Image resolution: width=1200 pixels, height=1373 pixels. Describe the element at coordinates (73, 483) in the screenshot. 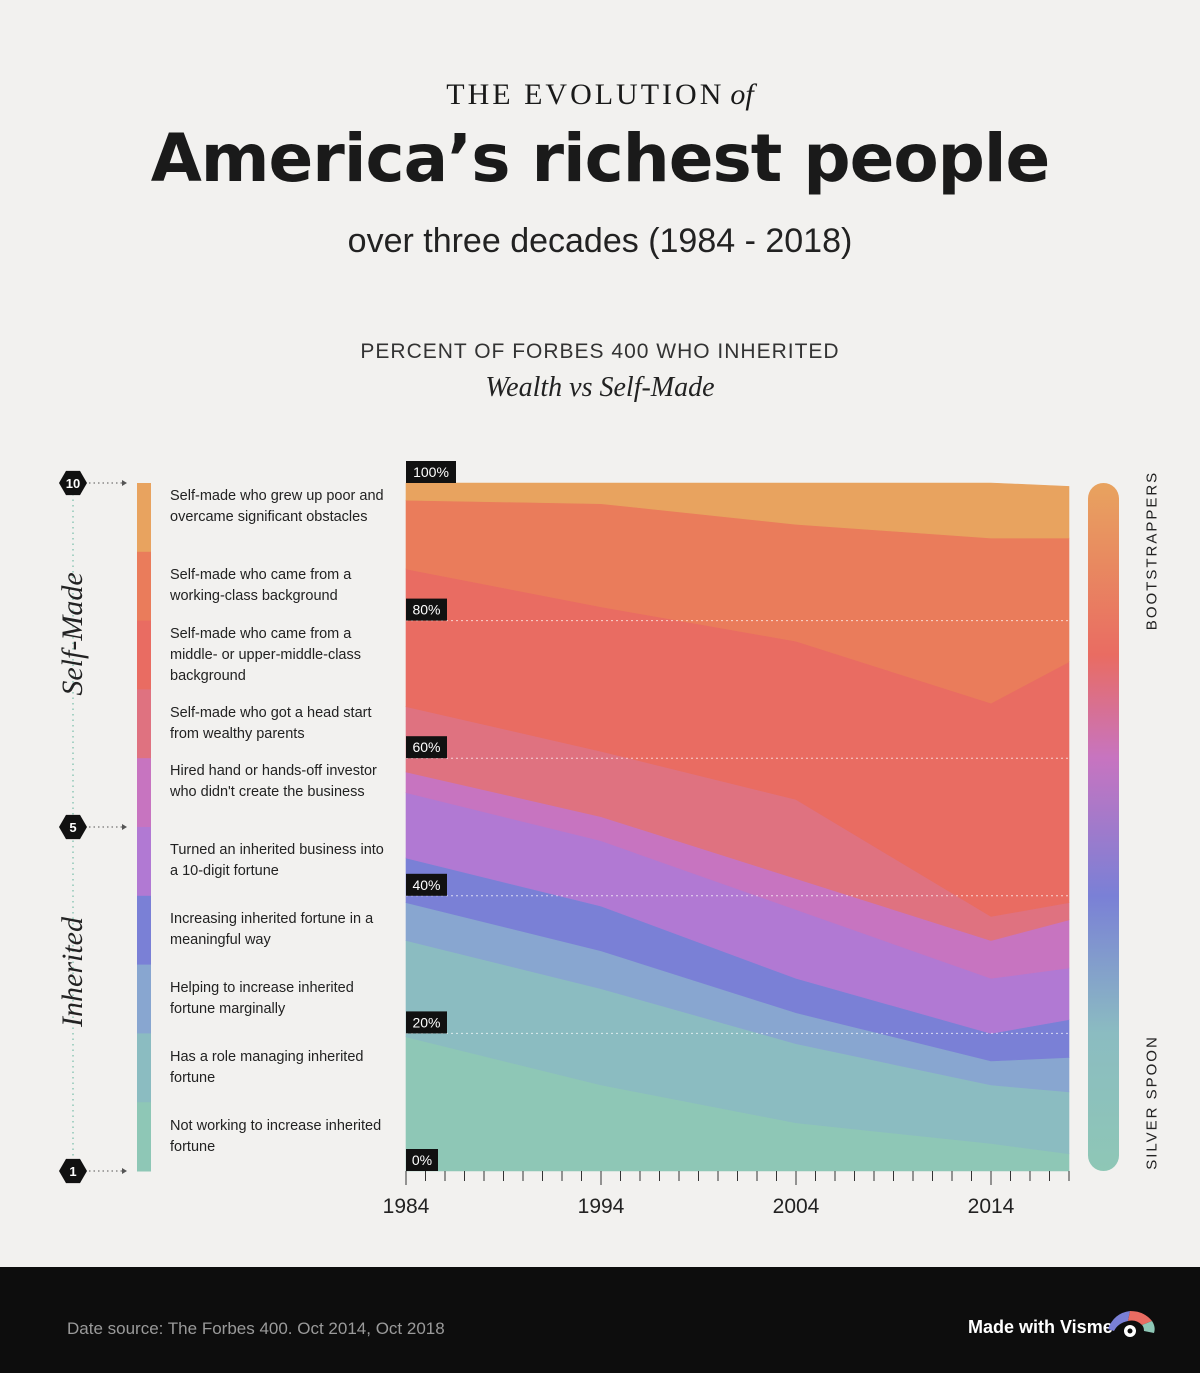

I see `svg-text: 10` at that location.